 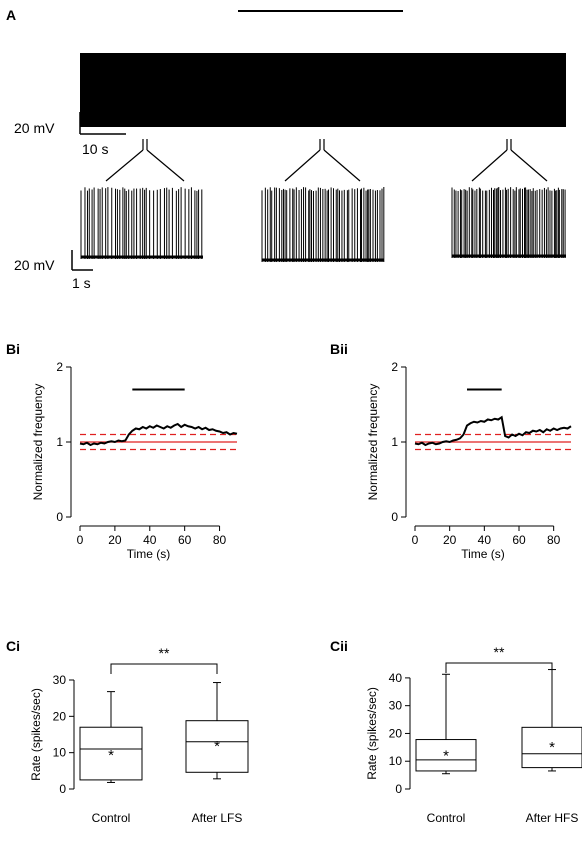 What do you see at coordinates (34, 265) in the screenshot?
I see `scale-voltage-bottom: 20 mV` at bounding box center [34, 265].